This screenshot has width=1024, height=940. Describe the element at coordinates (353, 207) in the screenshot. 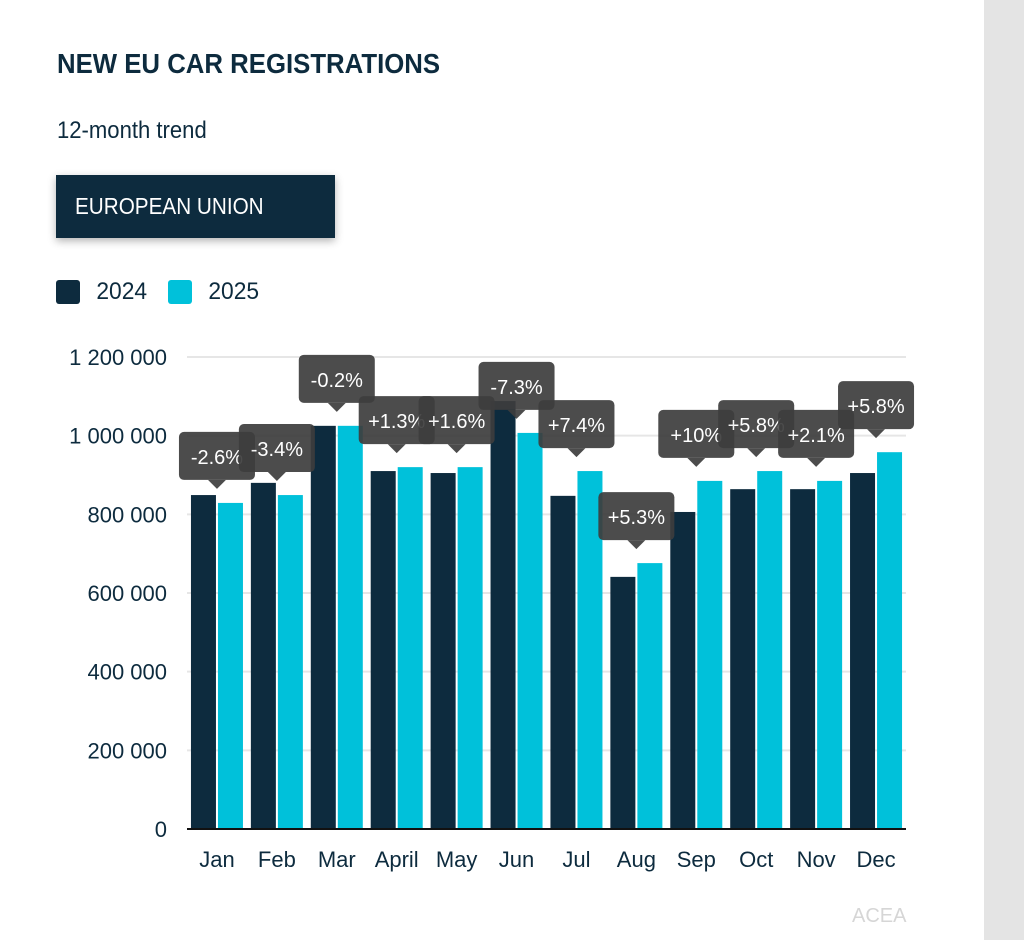

I see `chevron-down-icon` at that location.